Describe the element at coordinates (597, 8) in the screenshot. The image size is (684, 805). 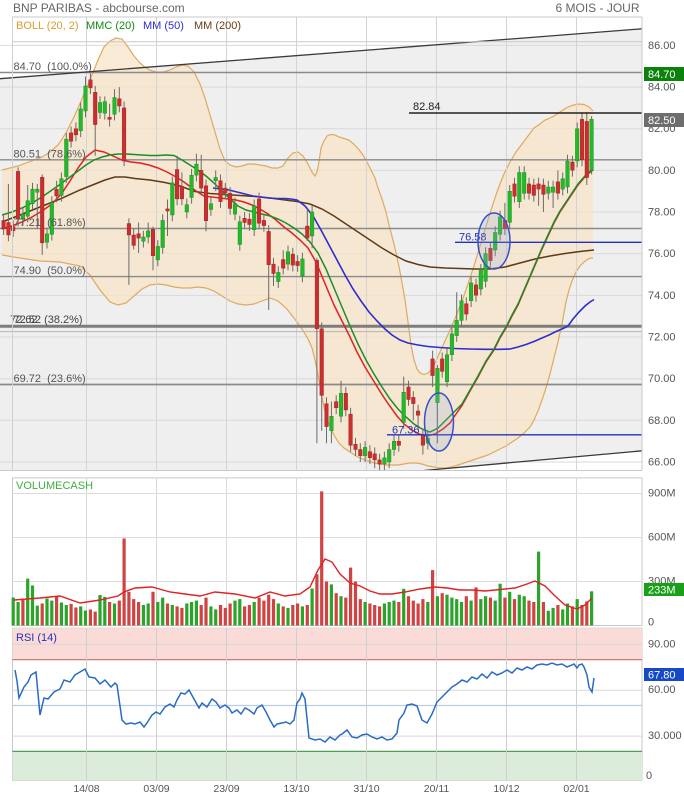
I see `svg-text: 6 MOIS - JOUR` at that location.